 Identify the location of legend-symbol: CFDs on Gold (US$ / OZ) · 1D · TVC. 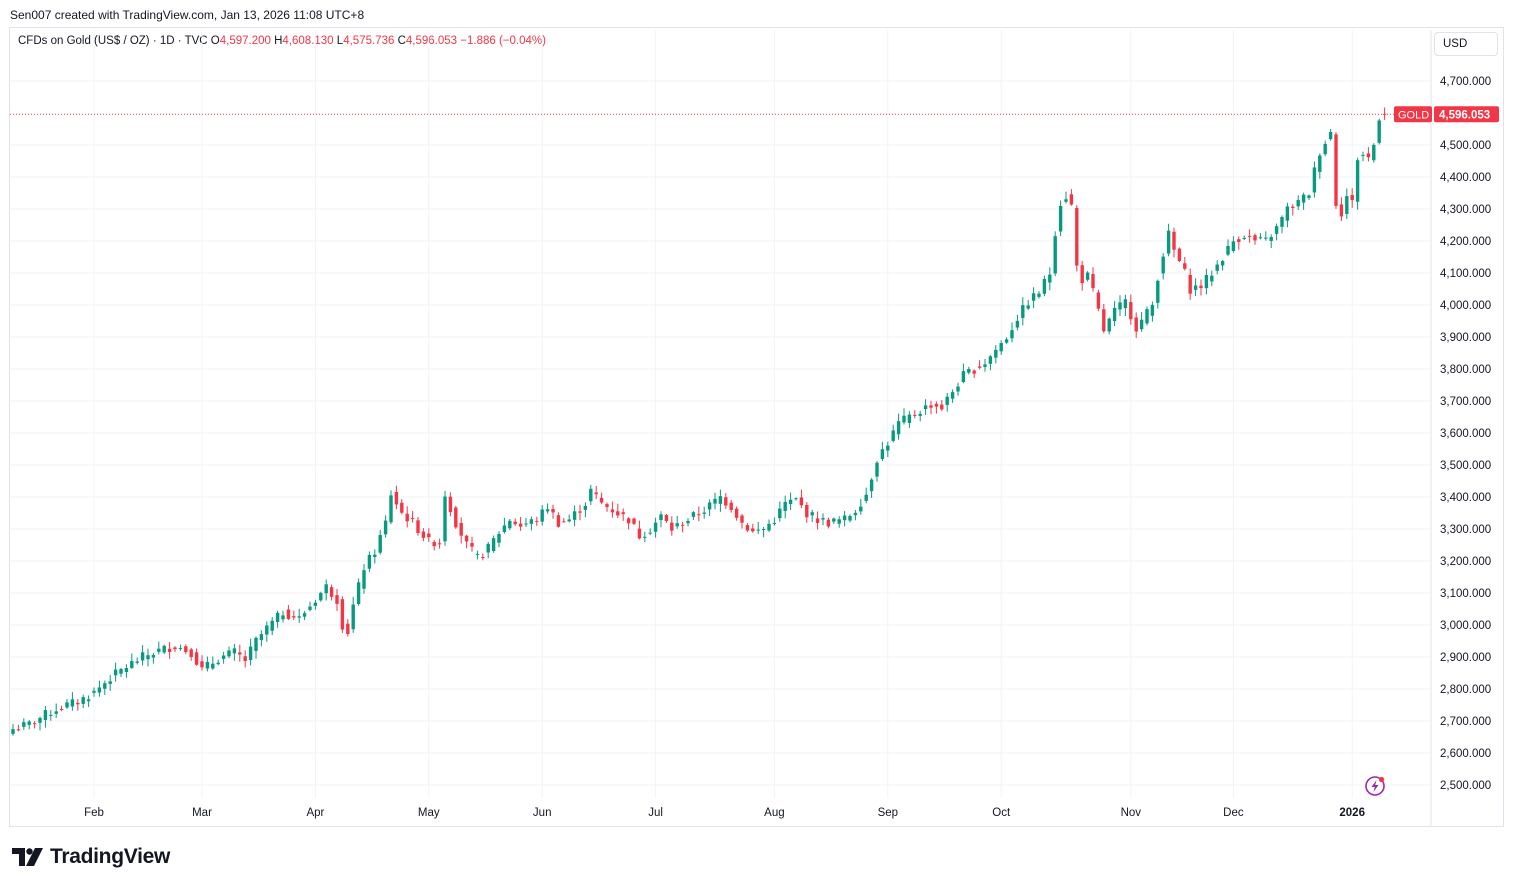
(113, 41).